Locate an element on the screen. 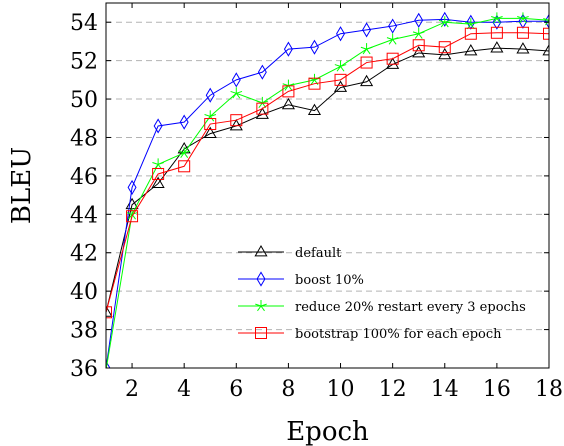 The image size is (564, 446). y-tick-label: 52 is located at coordinates (84, 62).